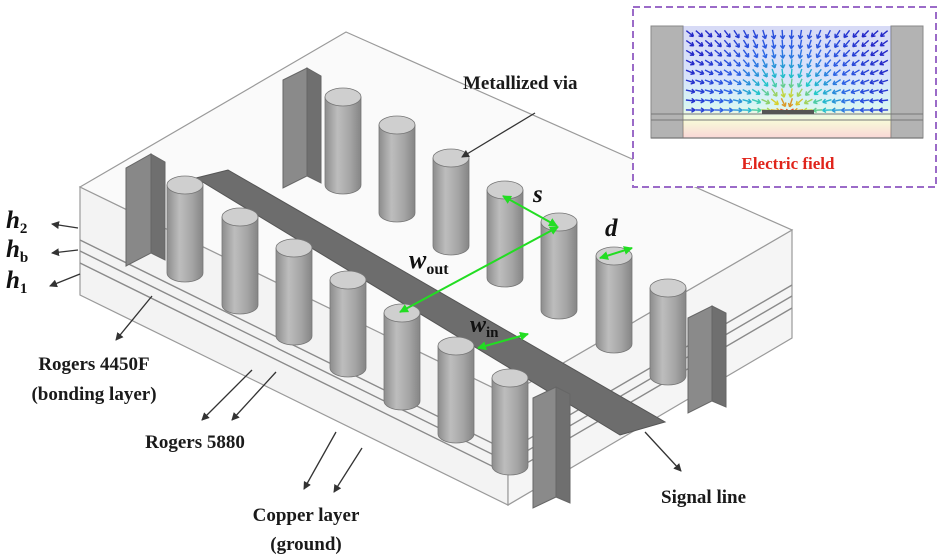 Image resolution: width=943 pixels, height=558 pixels. I want to click on label-metallized-via: Metallized via, so click(520, 83).